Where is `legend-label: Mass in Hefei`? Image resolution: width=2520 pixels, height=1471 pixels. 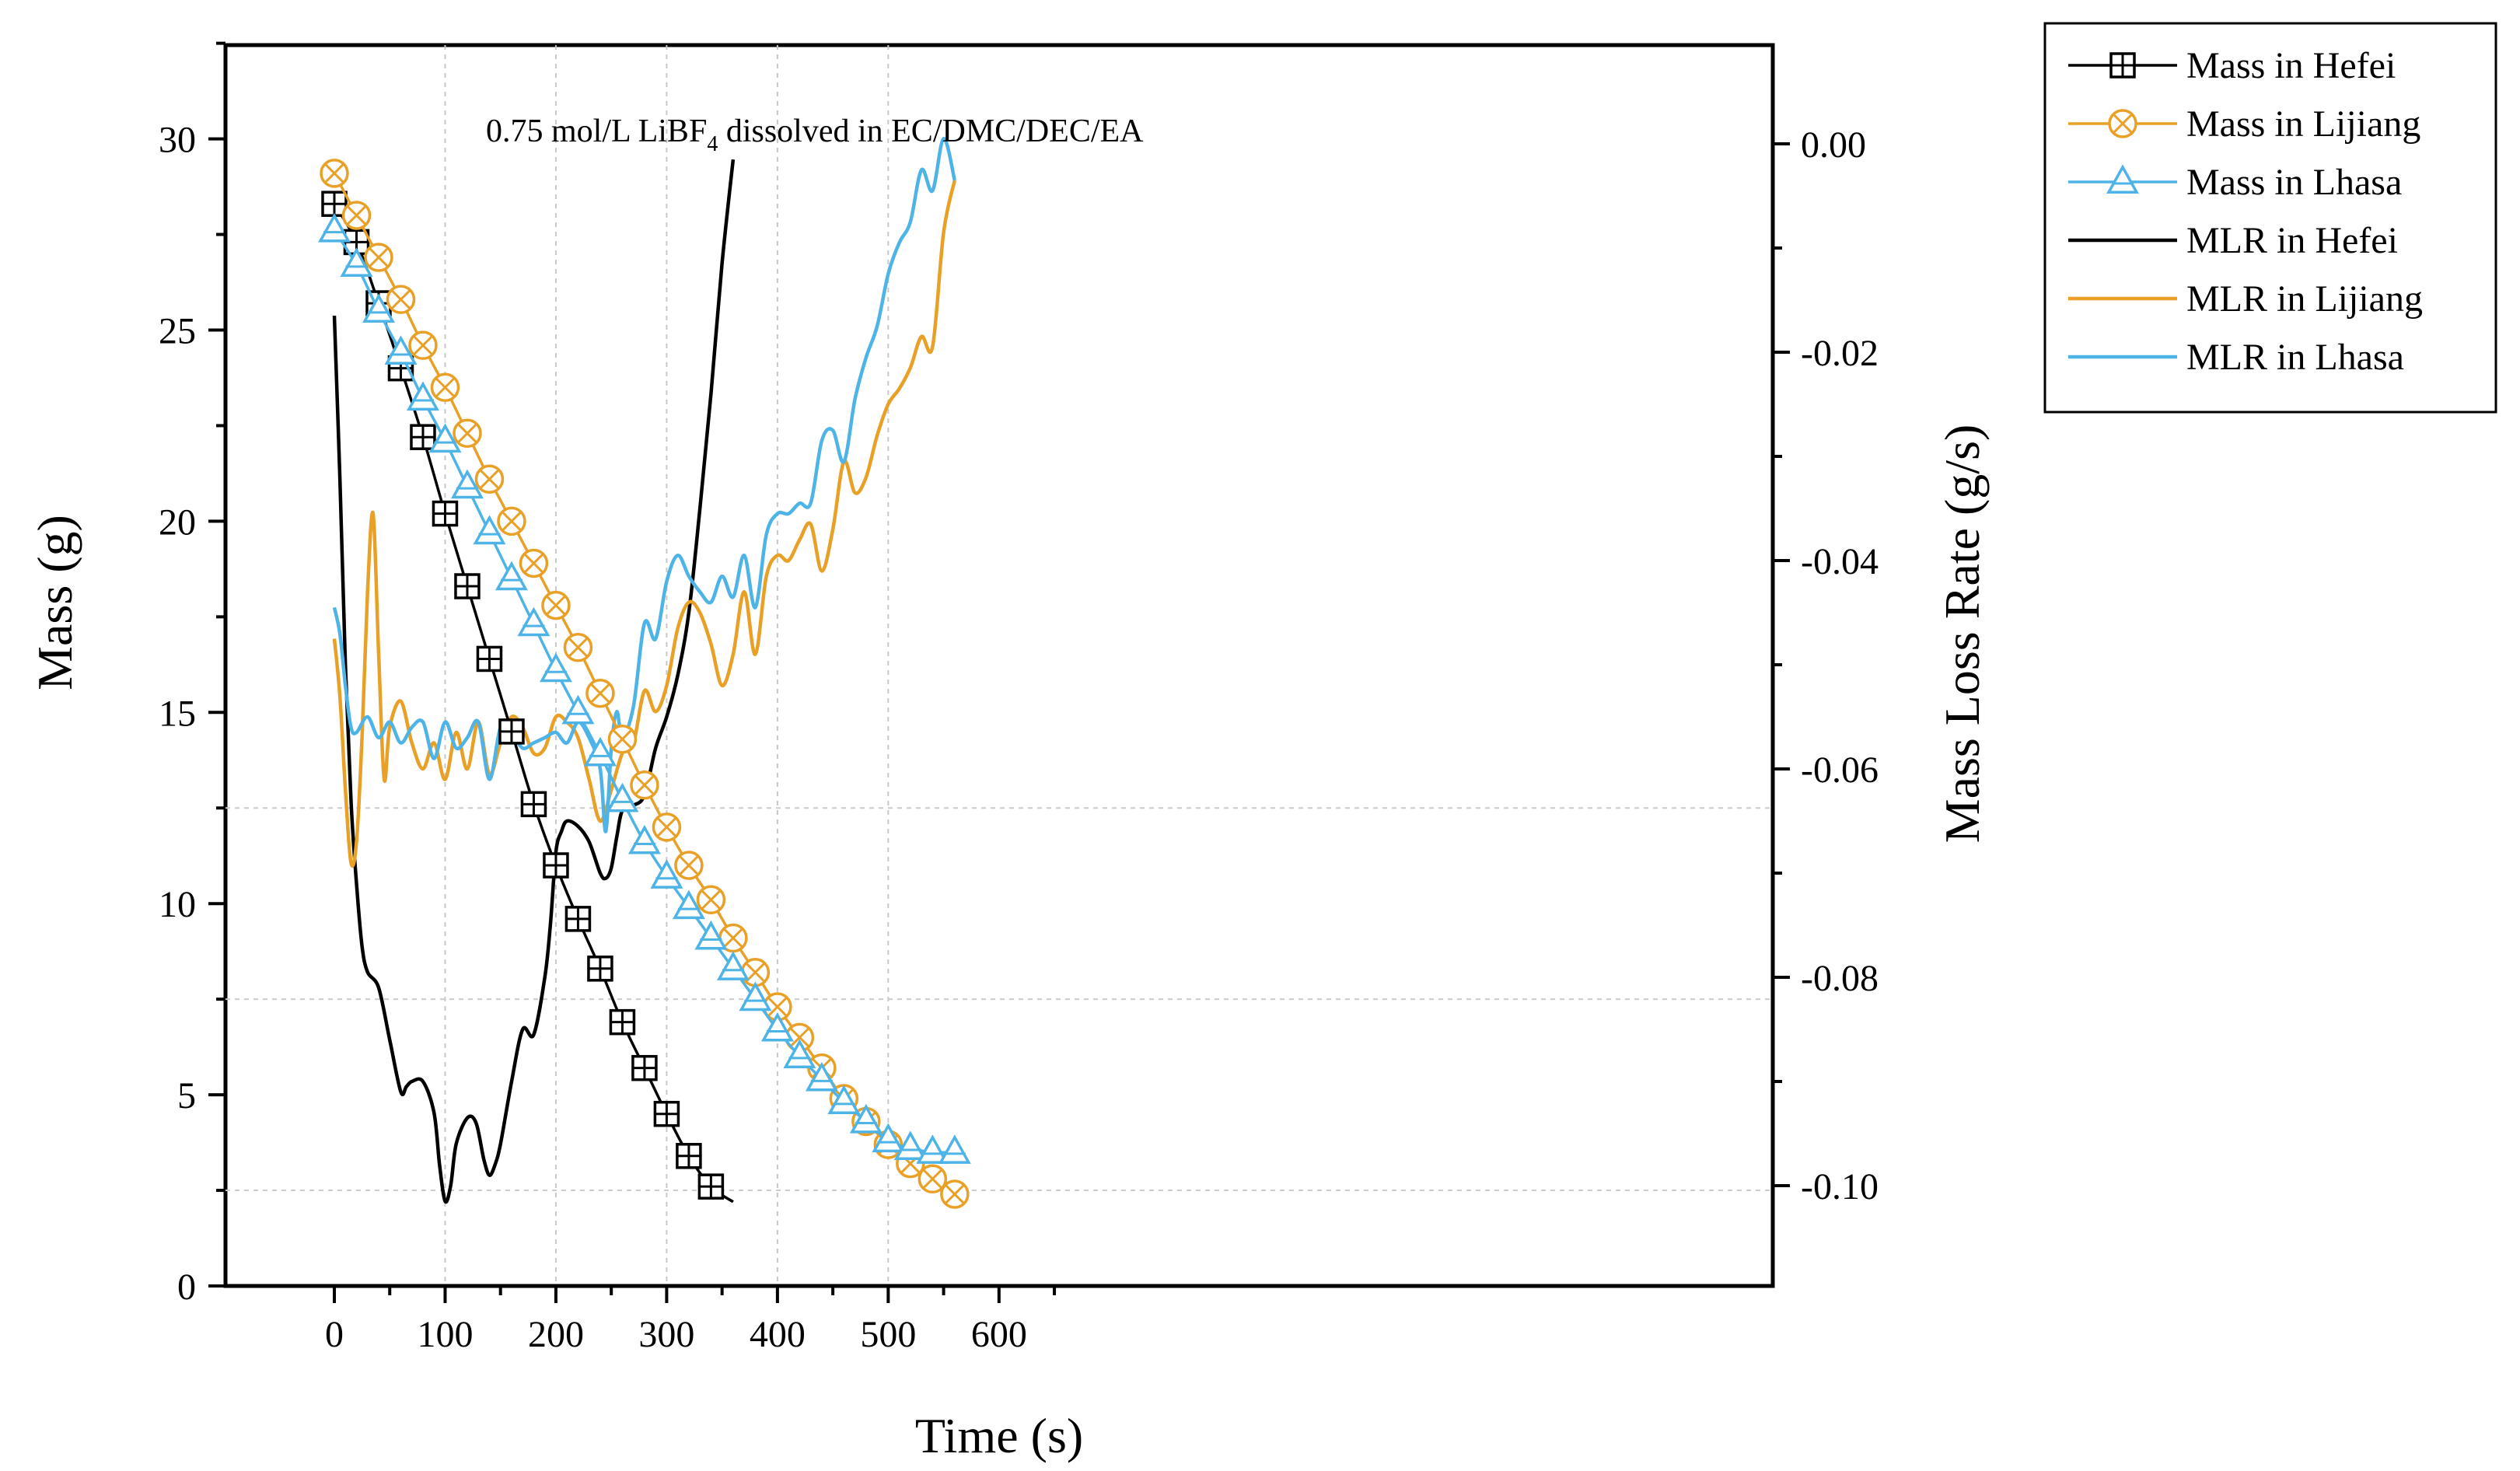
legend-label: Mass in Hefei is located at coordinates (2291, 65).